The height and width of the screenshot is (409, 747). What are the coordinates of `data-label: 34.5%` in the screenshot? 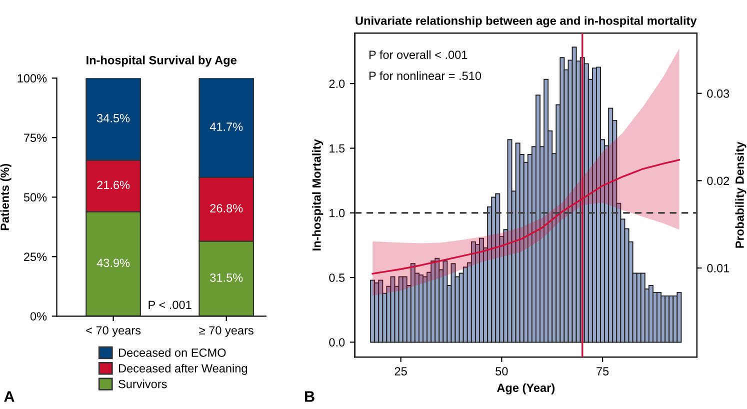 It's located at (113, 118).